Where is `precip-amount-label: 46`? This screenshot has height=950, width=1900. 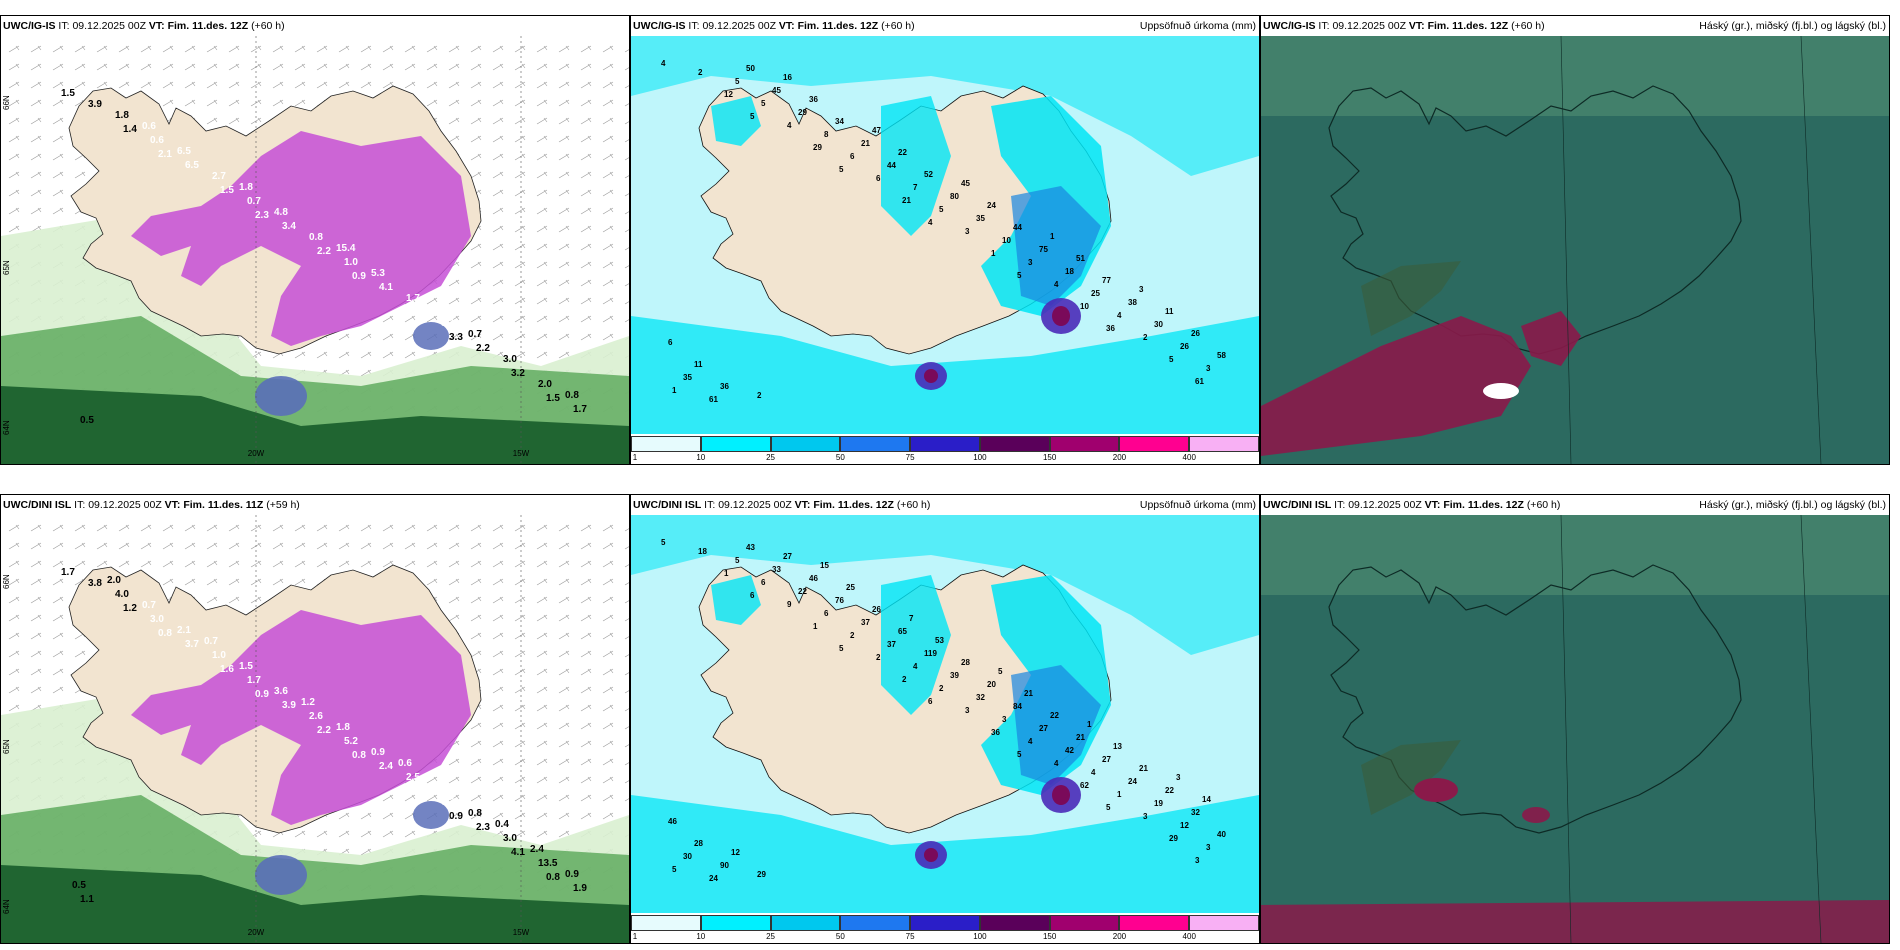
precip-amount-label: 46 is located at coordinates (813, 578).